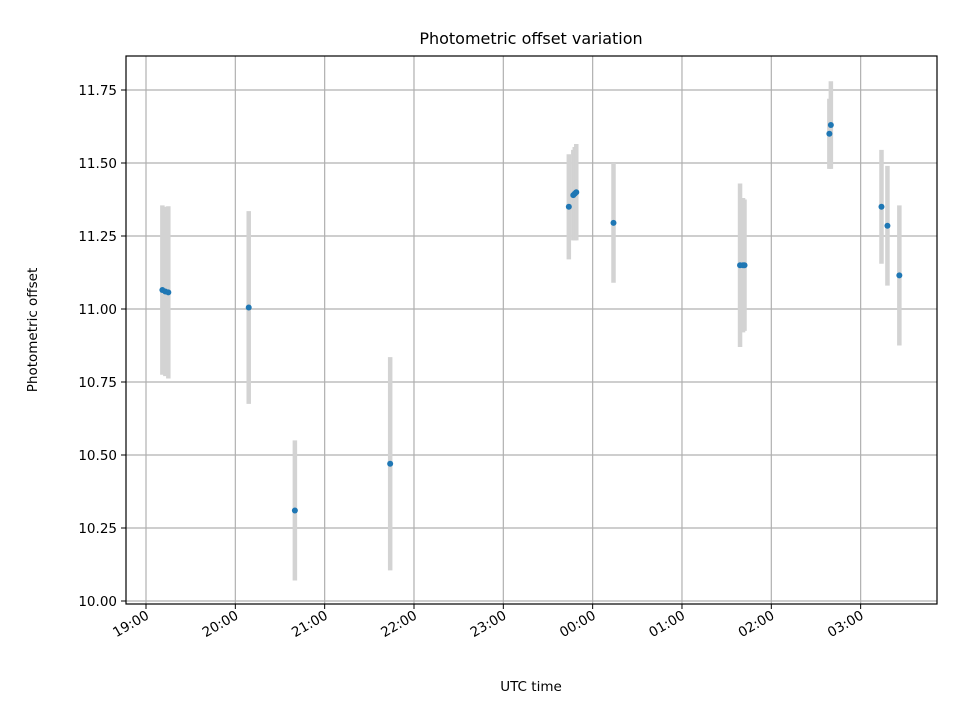 Image resolution: width=960 pixels, height=720 pixels. What do you see at coordinates (102, 346) in the screenshot?
I see `y-axis-ticks: 10.00 10.25 10.50 10.75 11.00 11.25 11.50 11.75` at bounding box center [102, 346].